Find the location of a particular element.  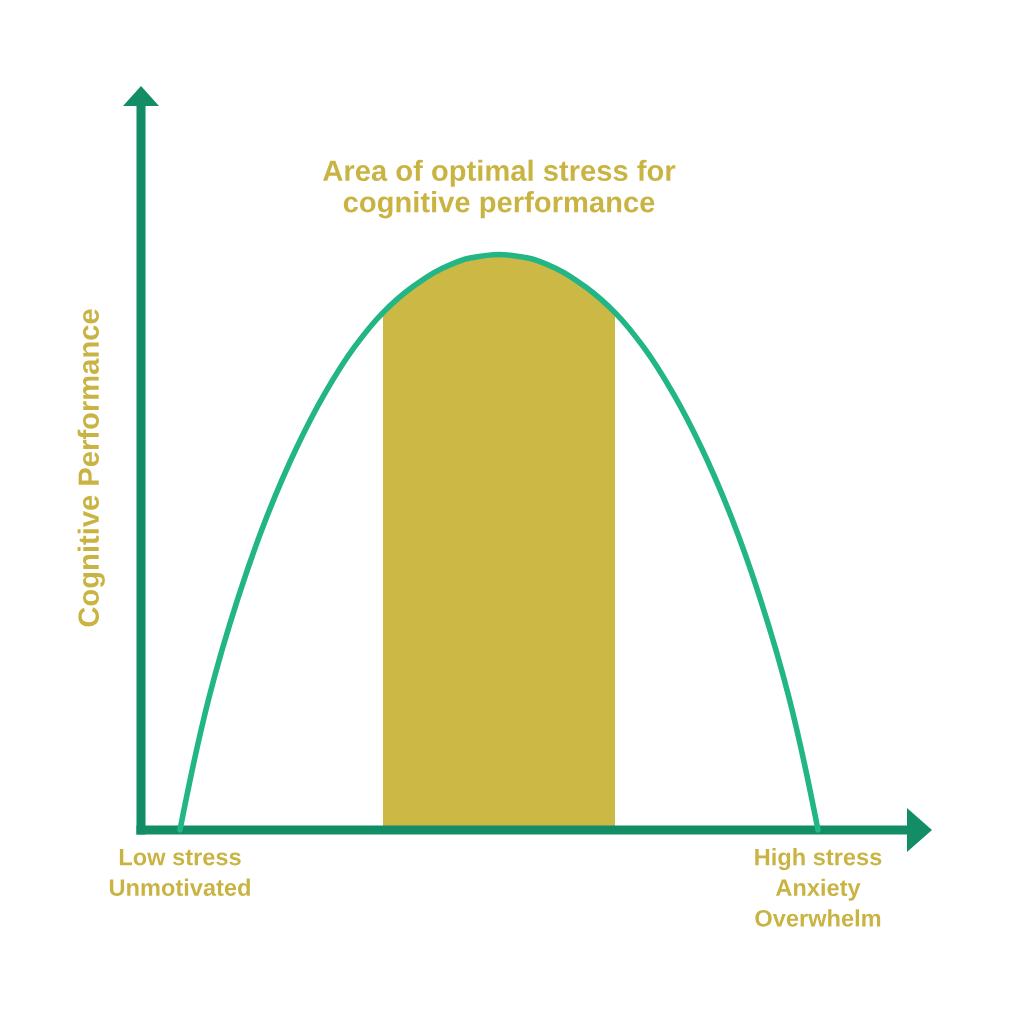

x-tick-label: High stress Anxiety Overwhelm is located at coordinates (818, 887).